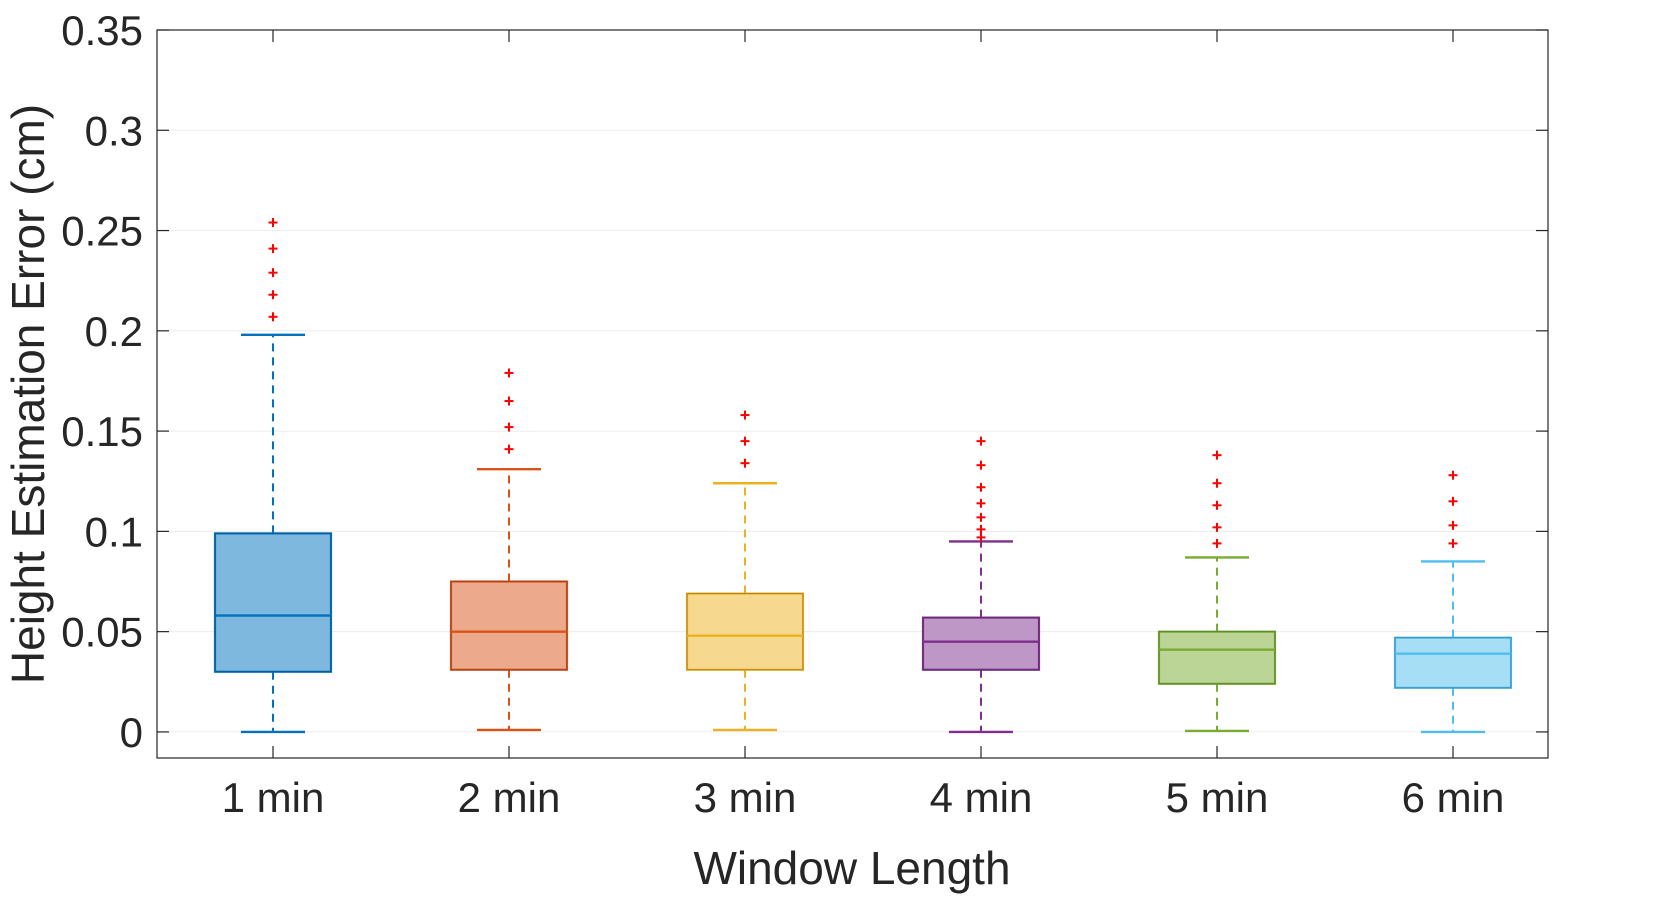  I want to click on x-axis-label: Window Length, so click(851, 868).